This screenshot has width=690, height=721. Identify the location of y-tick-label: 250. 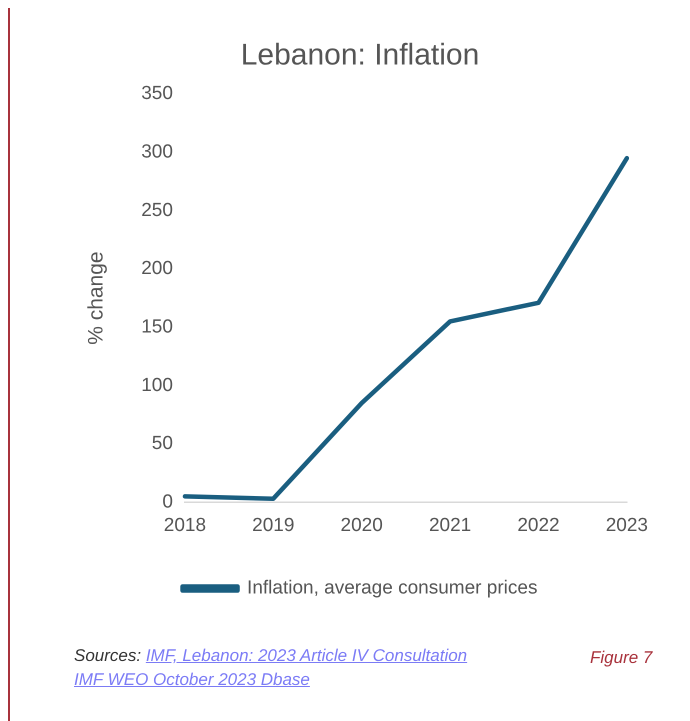
(157, 210).